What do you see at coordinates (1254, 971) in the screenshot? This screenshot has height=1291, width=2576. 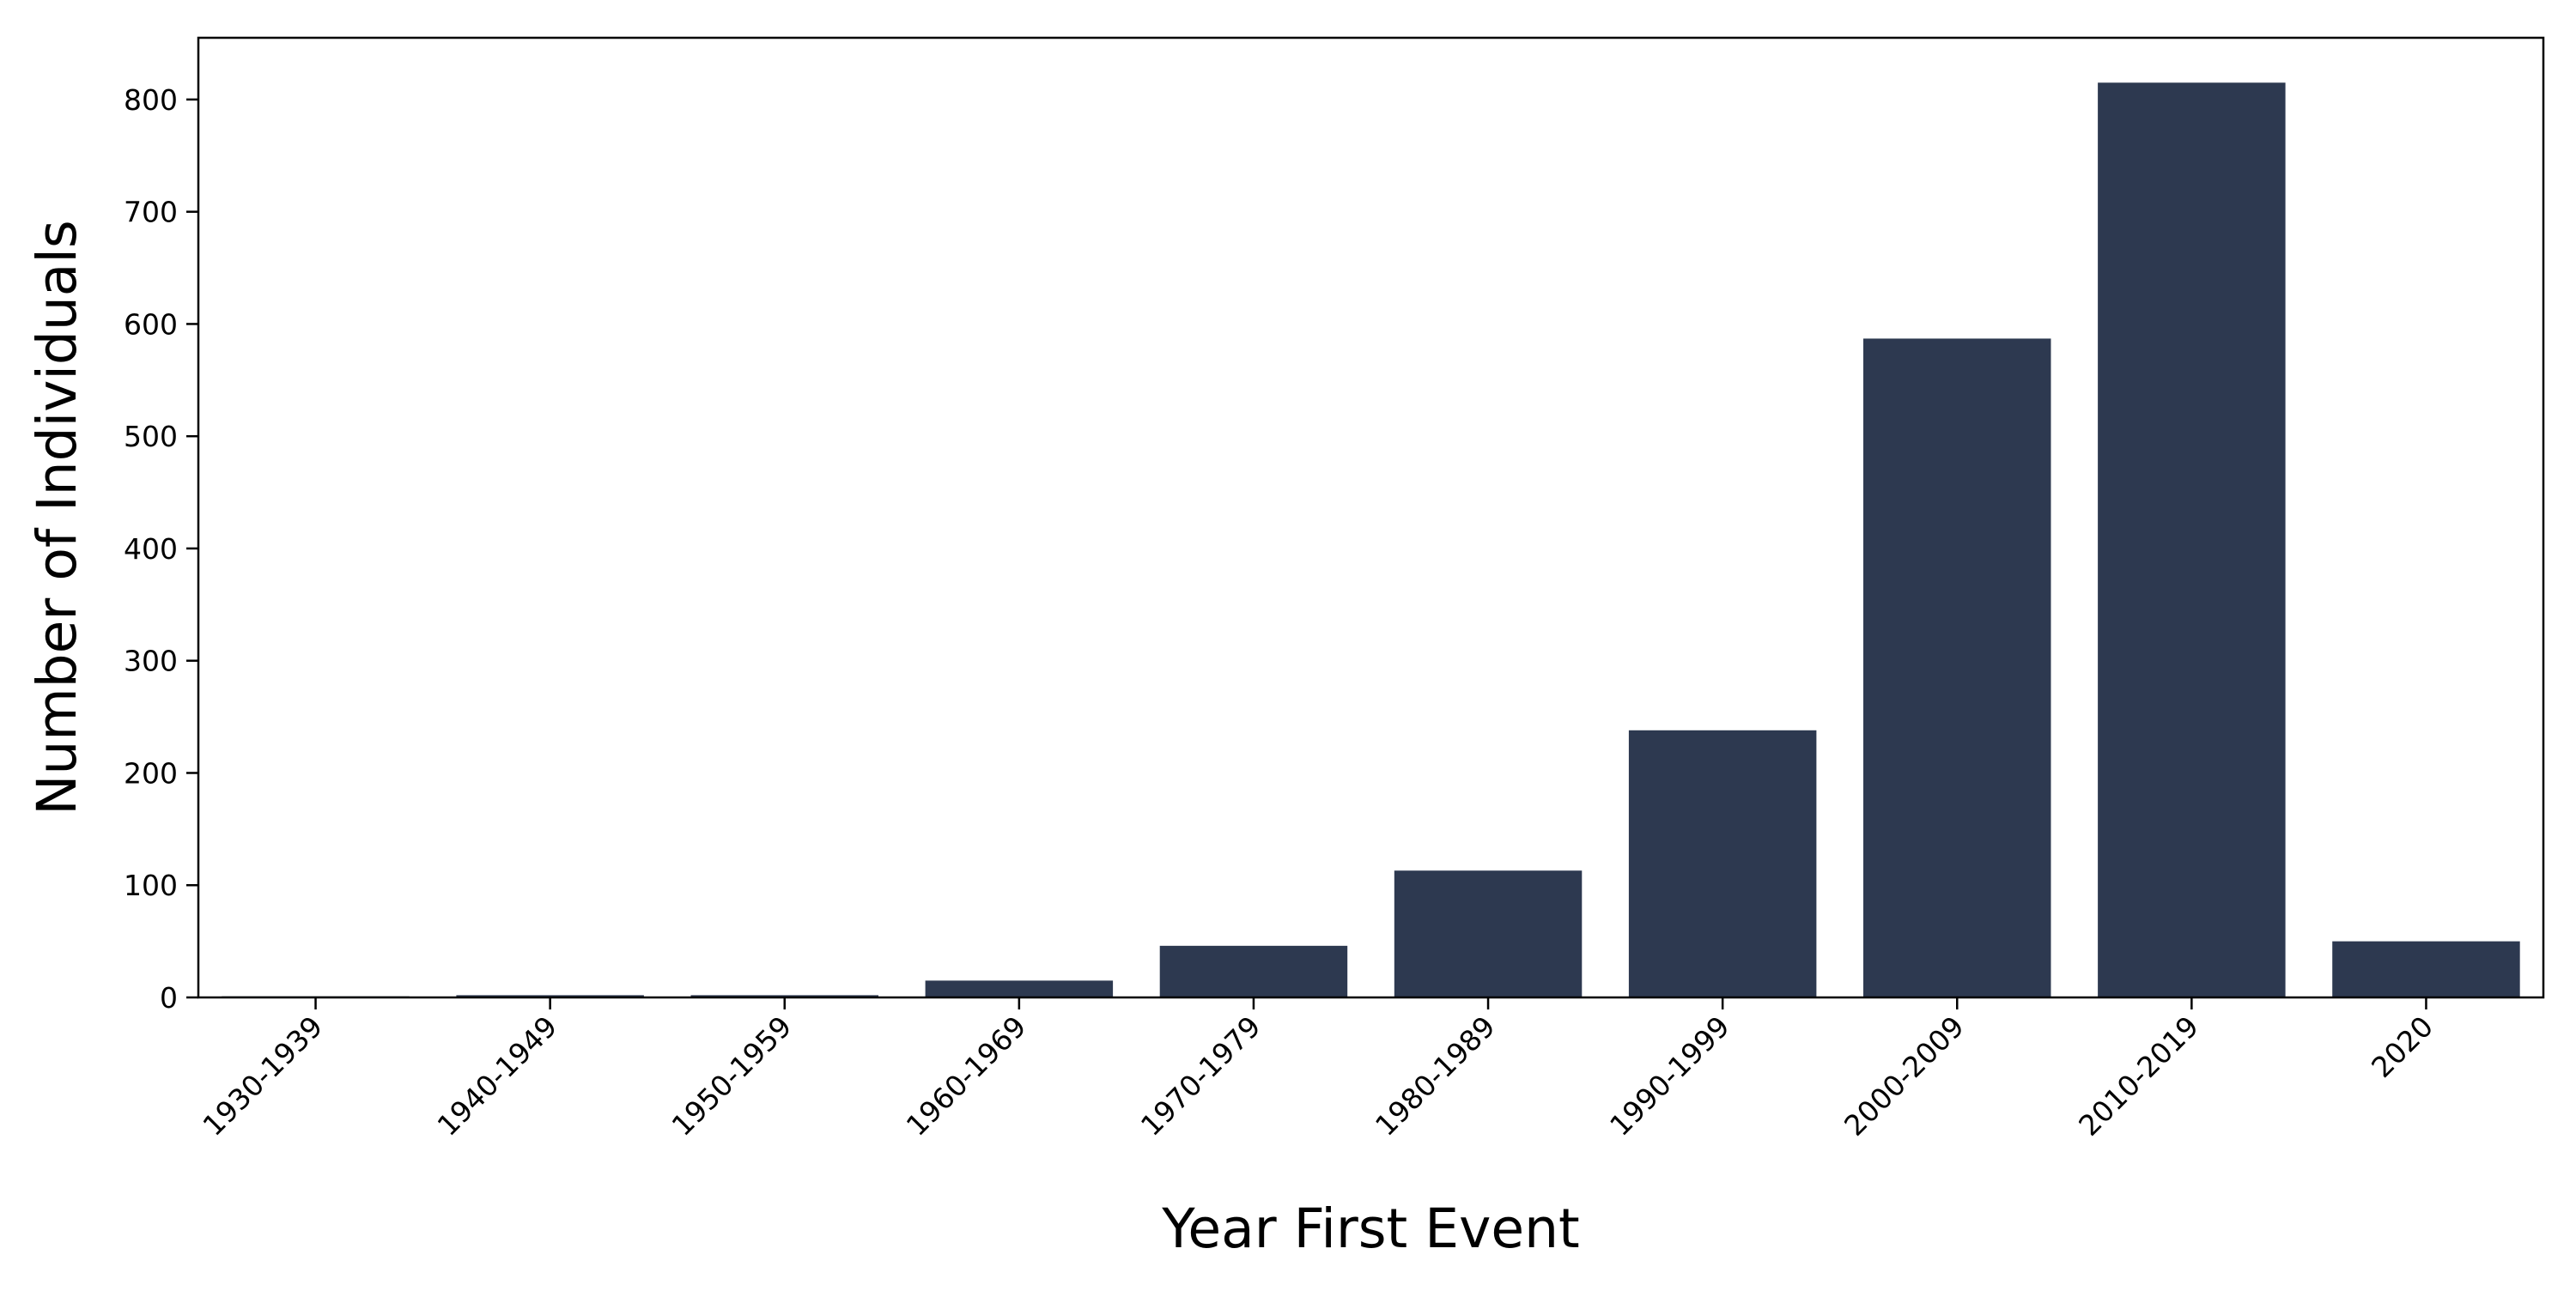 I see `bar-1970-1979` at bounding box center [1254, 971].